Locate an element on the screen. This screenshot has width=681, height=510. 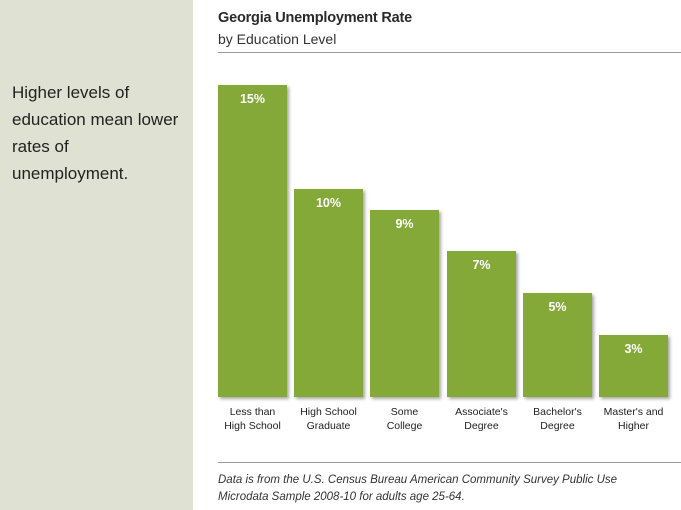
title-divider is located at coordinates (449, 52).